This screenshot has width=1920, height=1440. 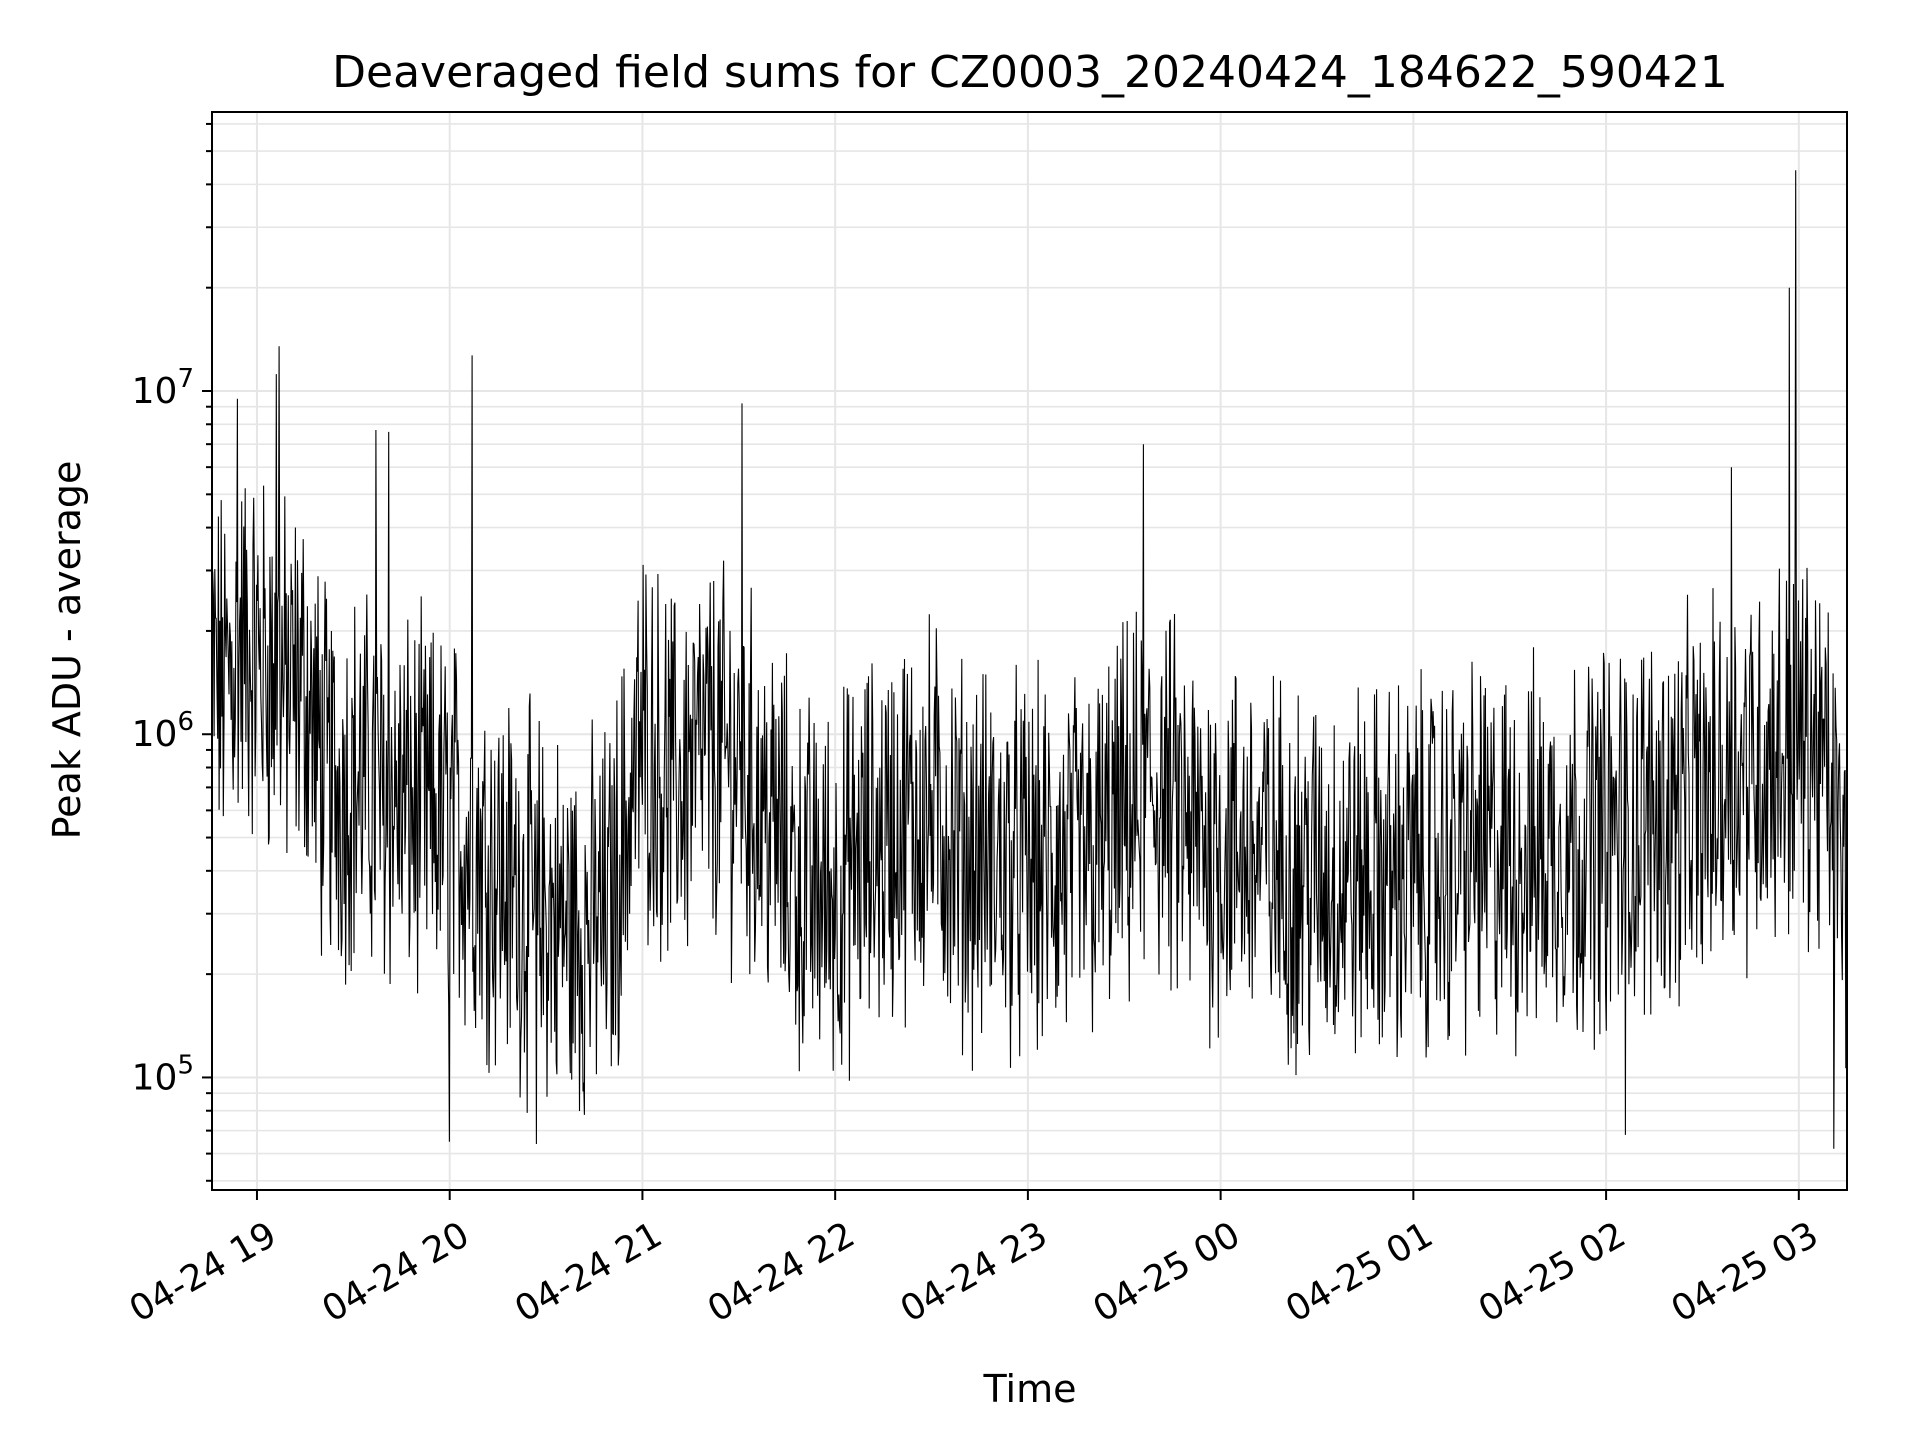 What do you see at coordinates (1166, 1272) in the screenshot?
I see `x-tick-label: 04-25 00` at bounding box center [1166, 1272].